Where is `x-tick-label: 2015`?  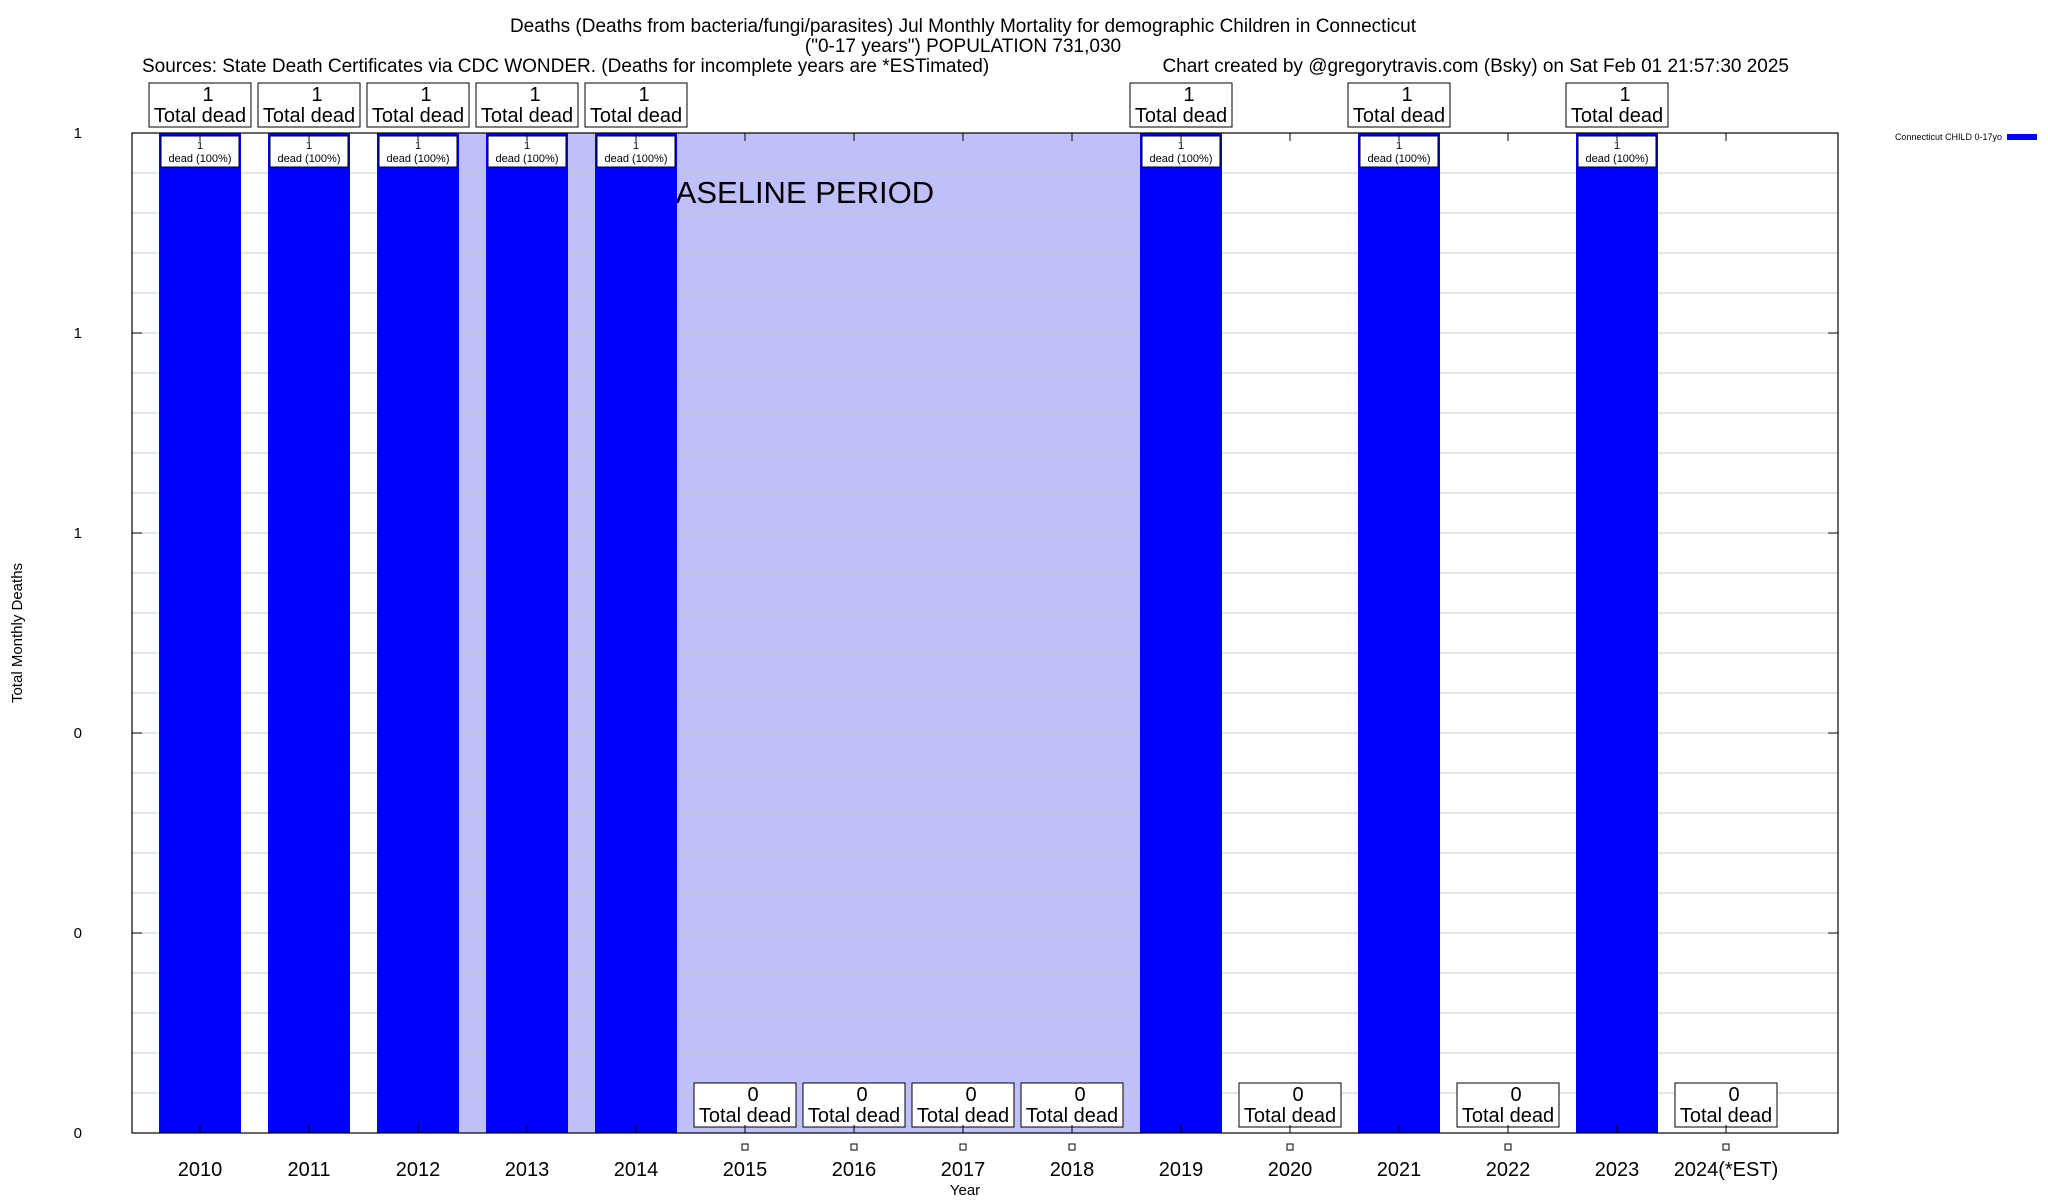 x-tick-label: 2015 is located at coordinates (745, 1170).